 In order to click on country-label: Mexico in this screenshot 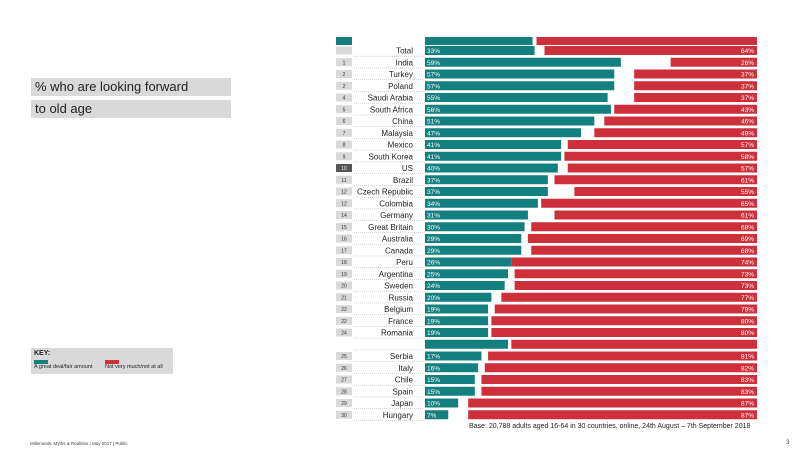, I will do `click(401, 145)`.